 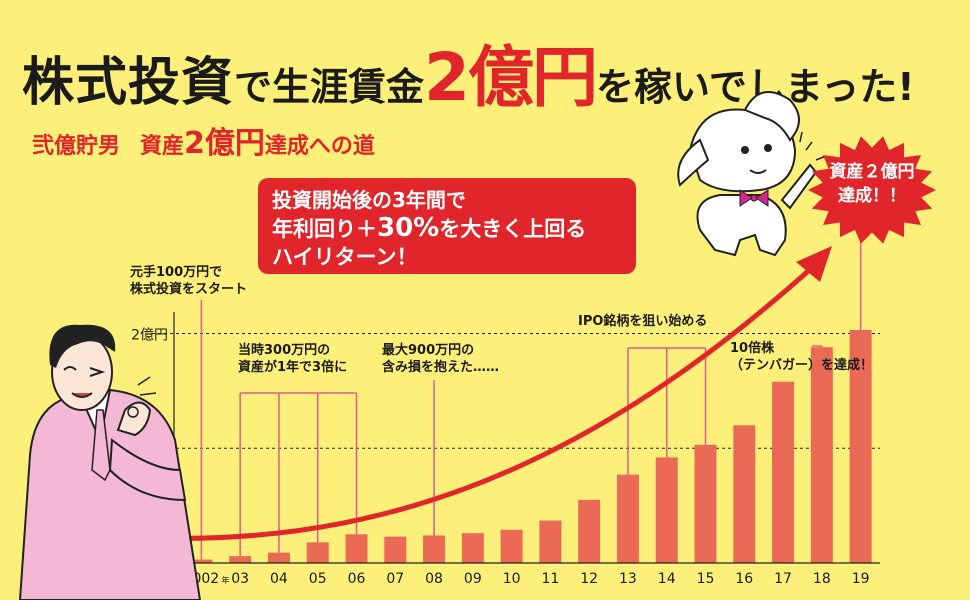 I want to click on note-triple-line2: 資産が1年で3倍に, so click(x=293, y=367).